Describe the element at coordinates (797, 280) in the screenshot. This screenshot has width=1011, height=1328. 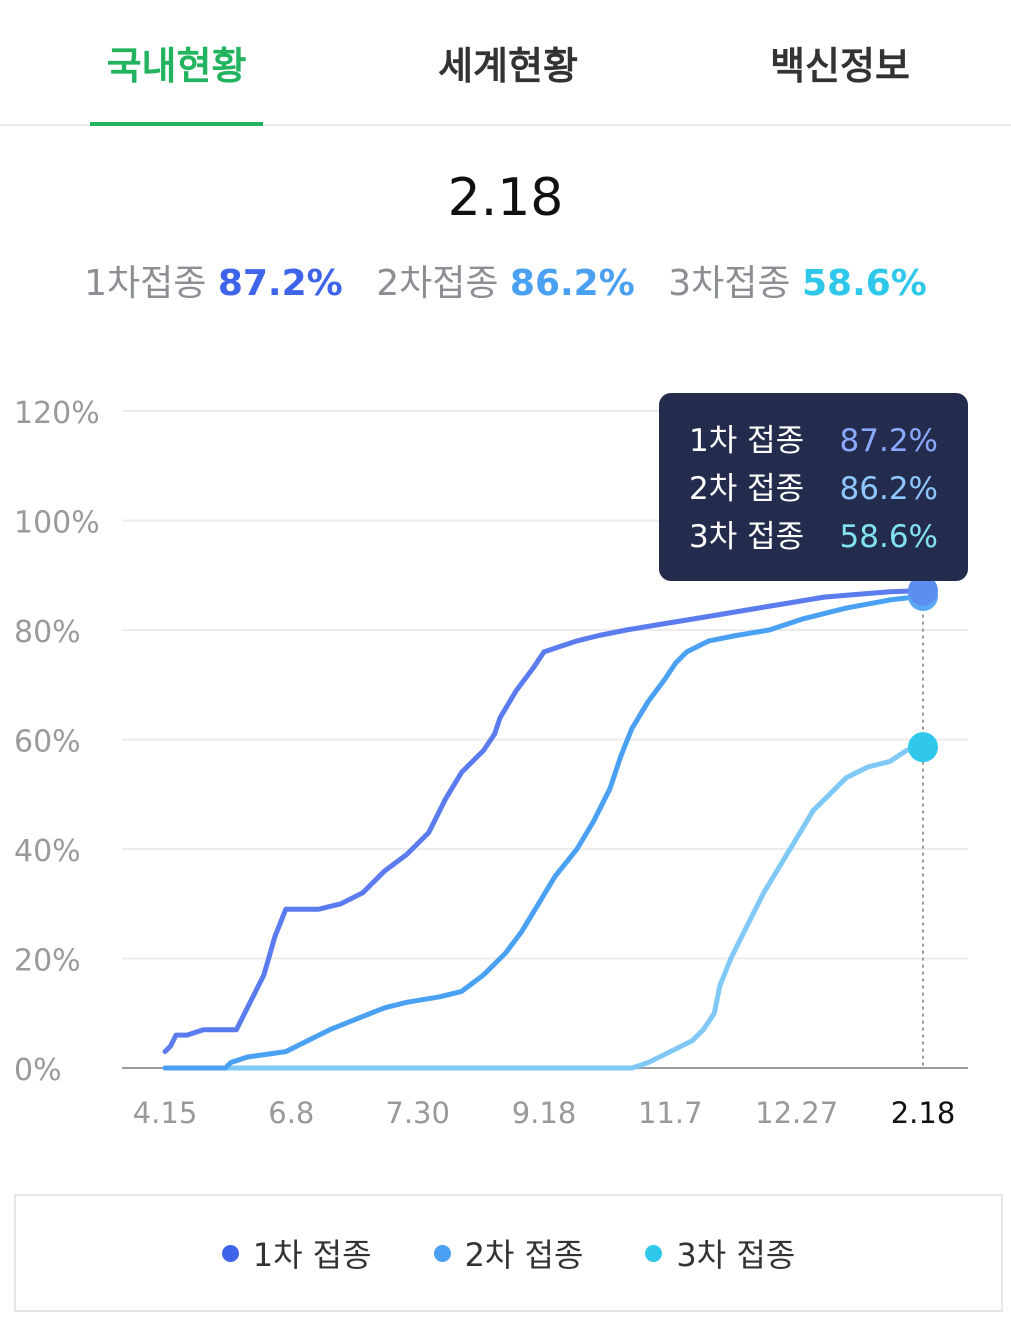
I see `summary-dose-3: 3차접종 58.6%` at that location.